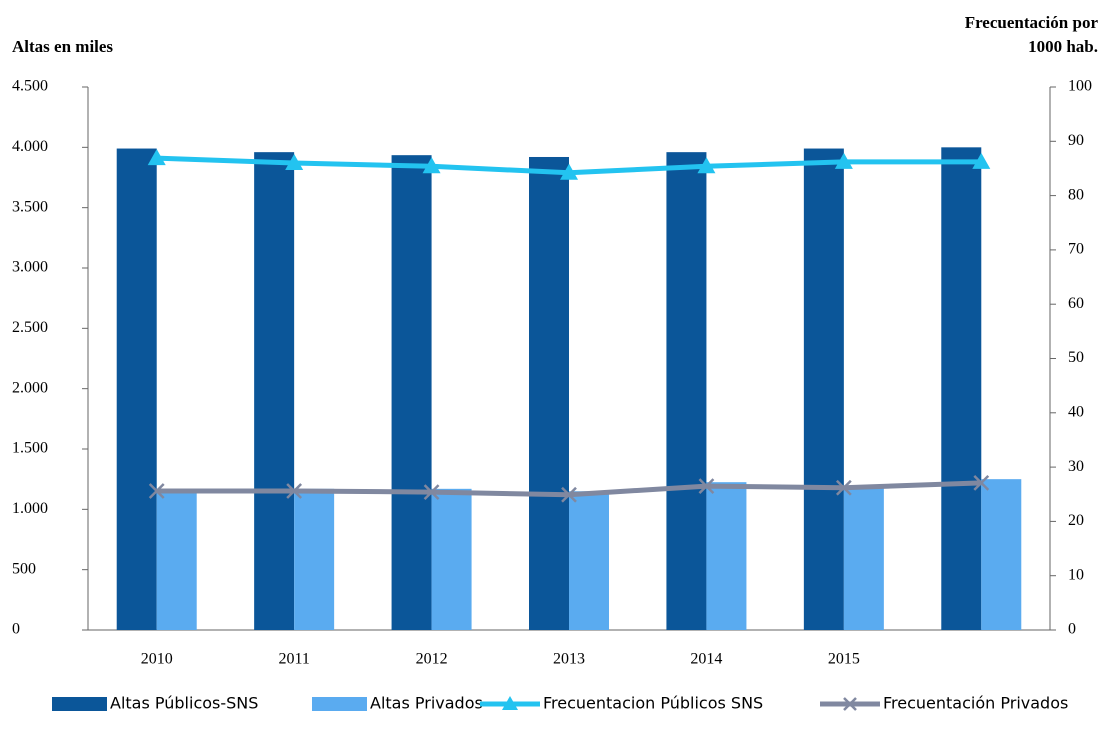 The width and height of the screenshot is (1106, 742). I want to click on y2-tick-label: 40, so click(1076, 411).